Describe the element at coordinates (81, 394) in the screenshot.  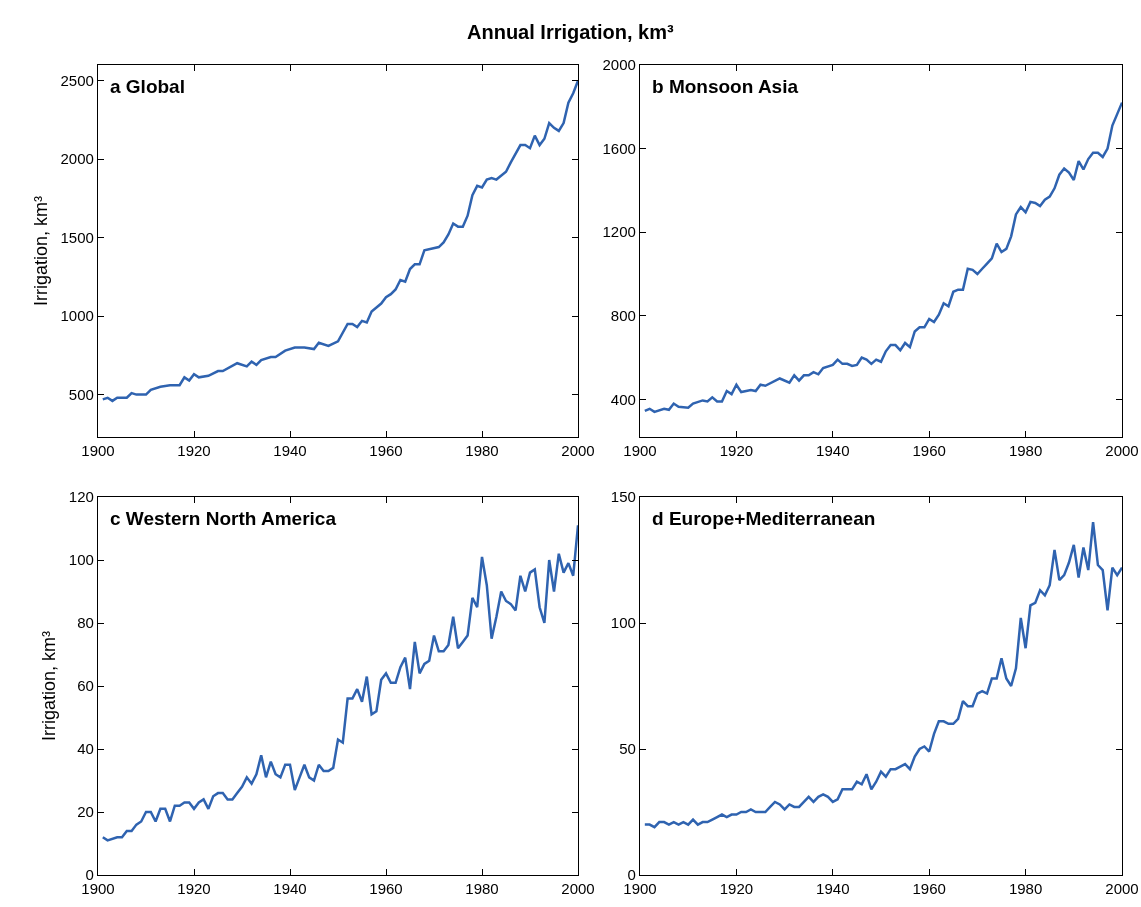
I see `y-tick-label: 500` at that location.